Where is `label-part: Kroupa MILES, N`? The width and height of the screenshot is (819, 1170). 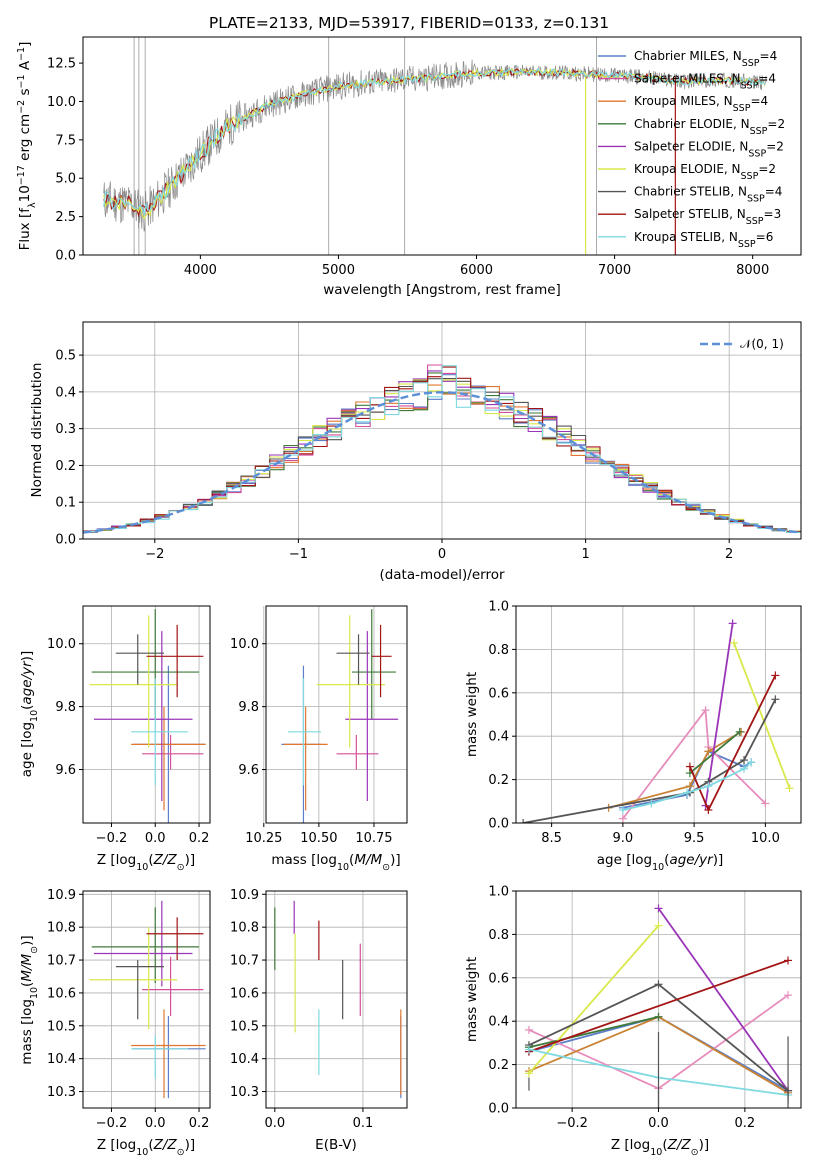
label-part: Kroupa MILES, N is located at coordinates (683, 101).